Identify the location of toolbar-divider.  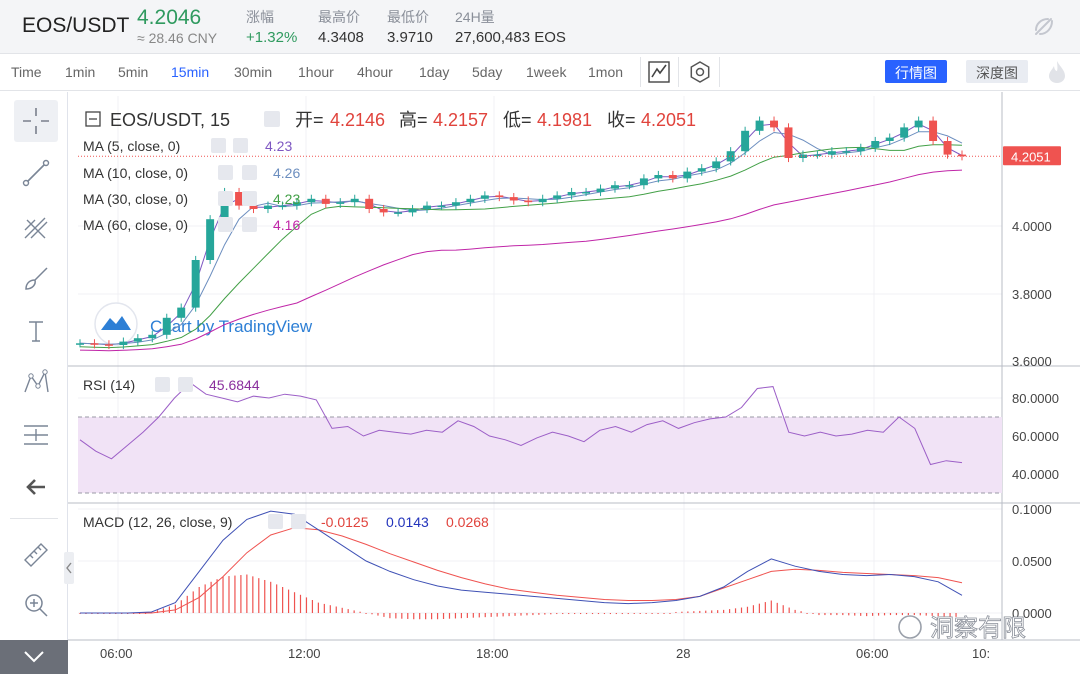
(719, 72).